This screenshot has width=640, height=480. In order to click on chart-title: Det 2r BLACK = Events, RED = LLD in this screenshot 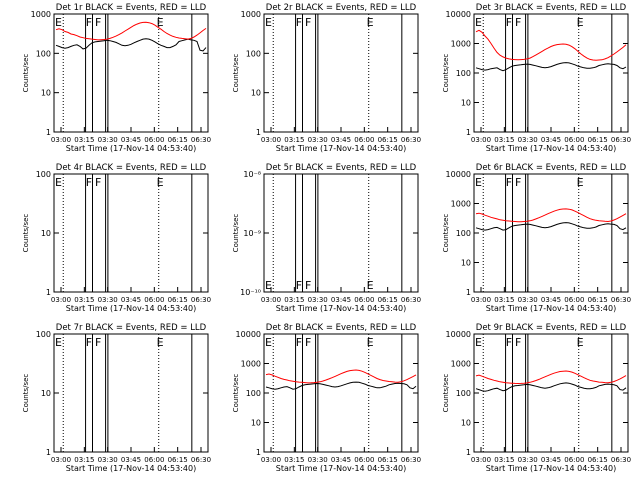, I will do `click(341, 8)`.